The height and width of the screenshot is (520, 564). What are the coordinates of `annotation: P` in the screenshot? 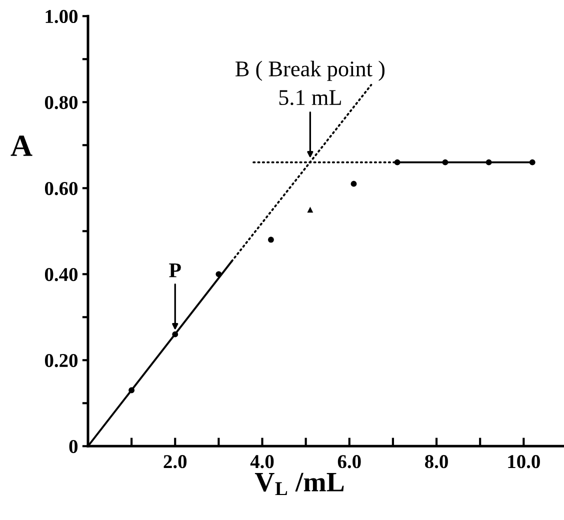 It's located at (175, 270).